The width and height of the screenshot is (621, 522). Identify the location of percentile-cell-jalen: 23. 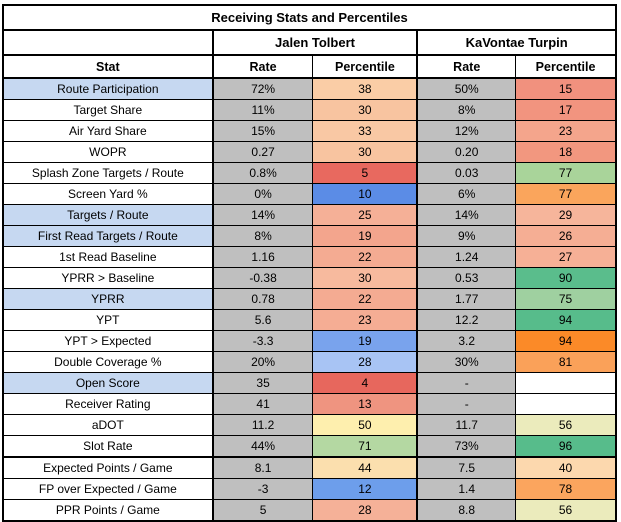
(365, 320).